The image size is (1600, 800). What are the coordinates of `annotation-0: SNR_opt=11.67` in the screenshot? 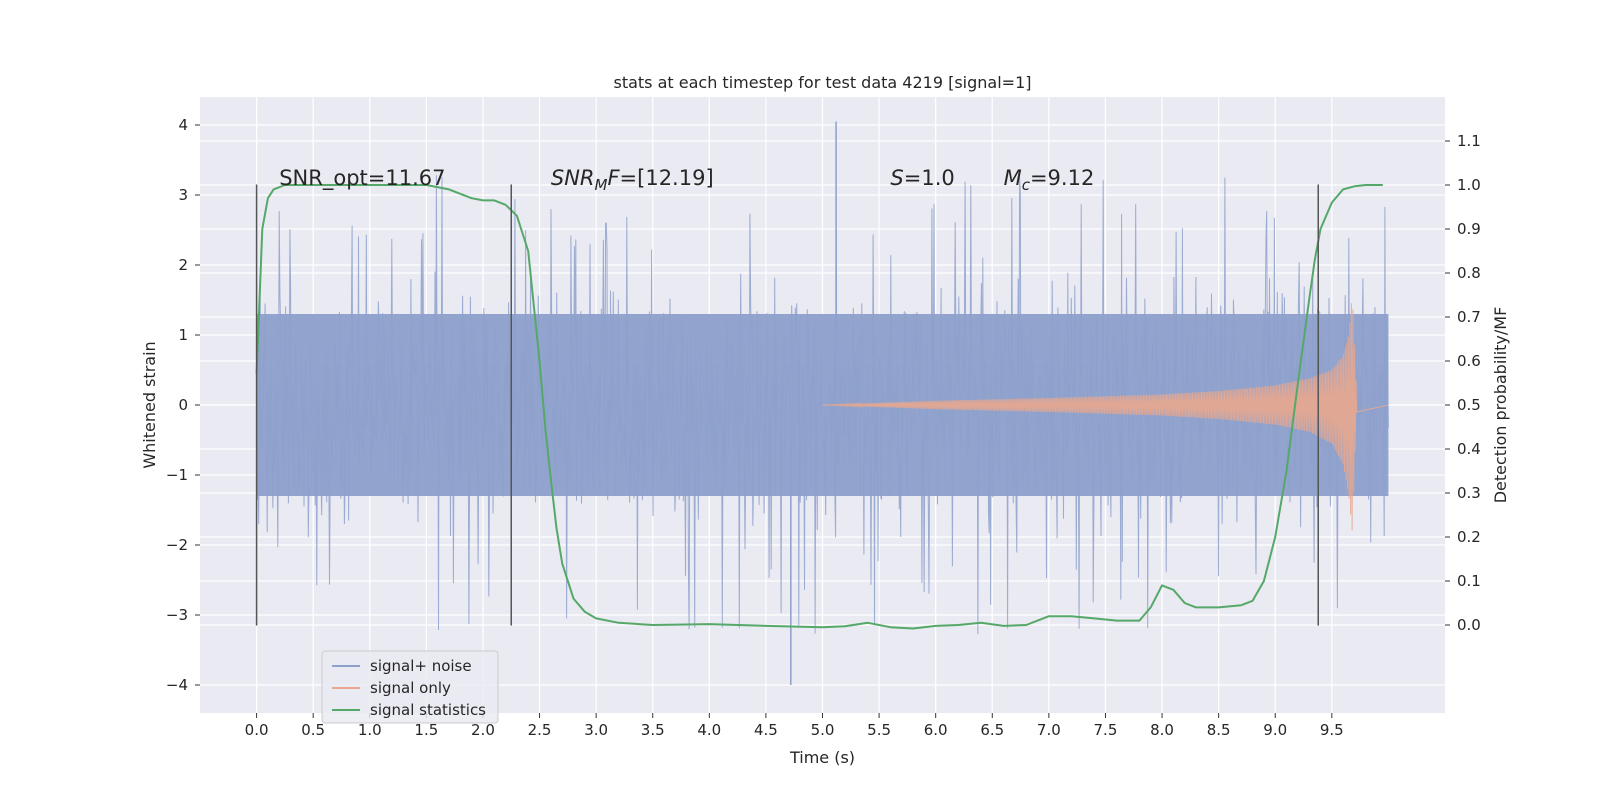 It's located at (362, 178).